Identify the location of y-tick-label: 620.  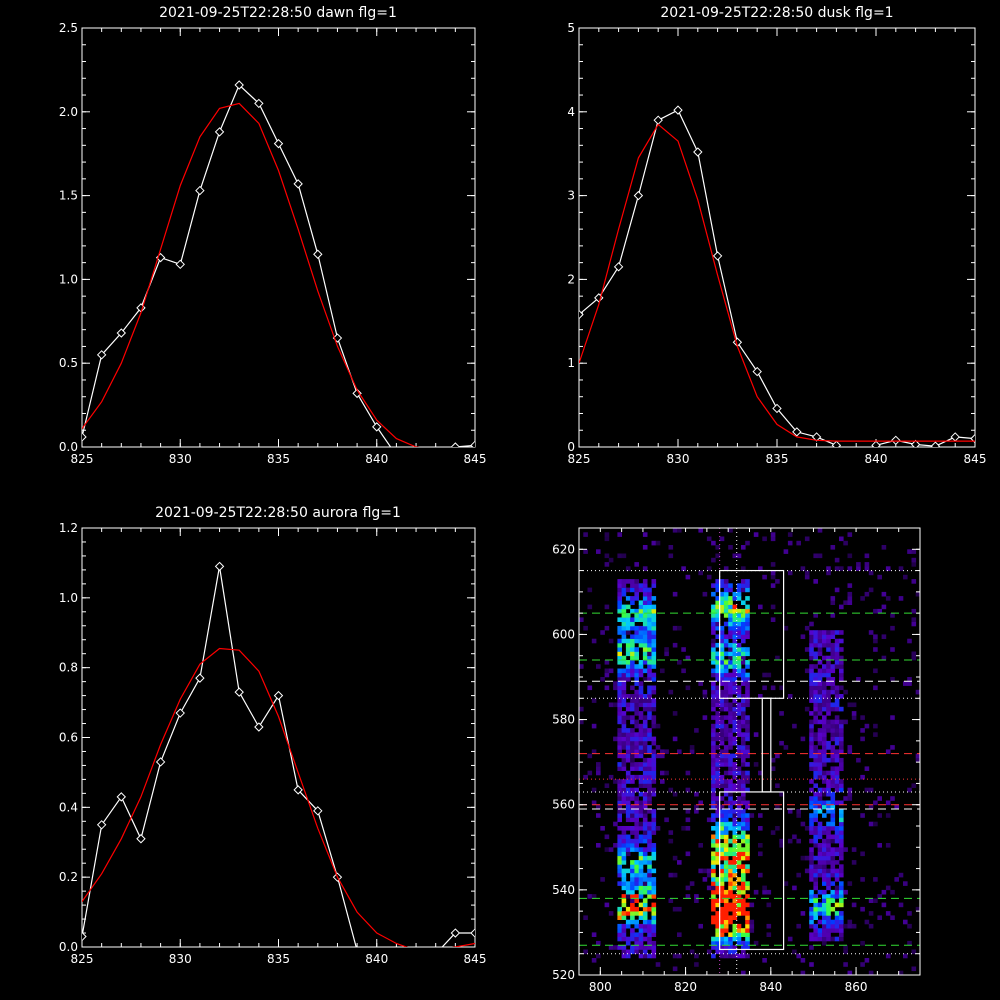
(563, 549).